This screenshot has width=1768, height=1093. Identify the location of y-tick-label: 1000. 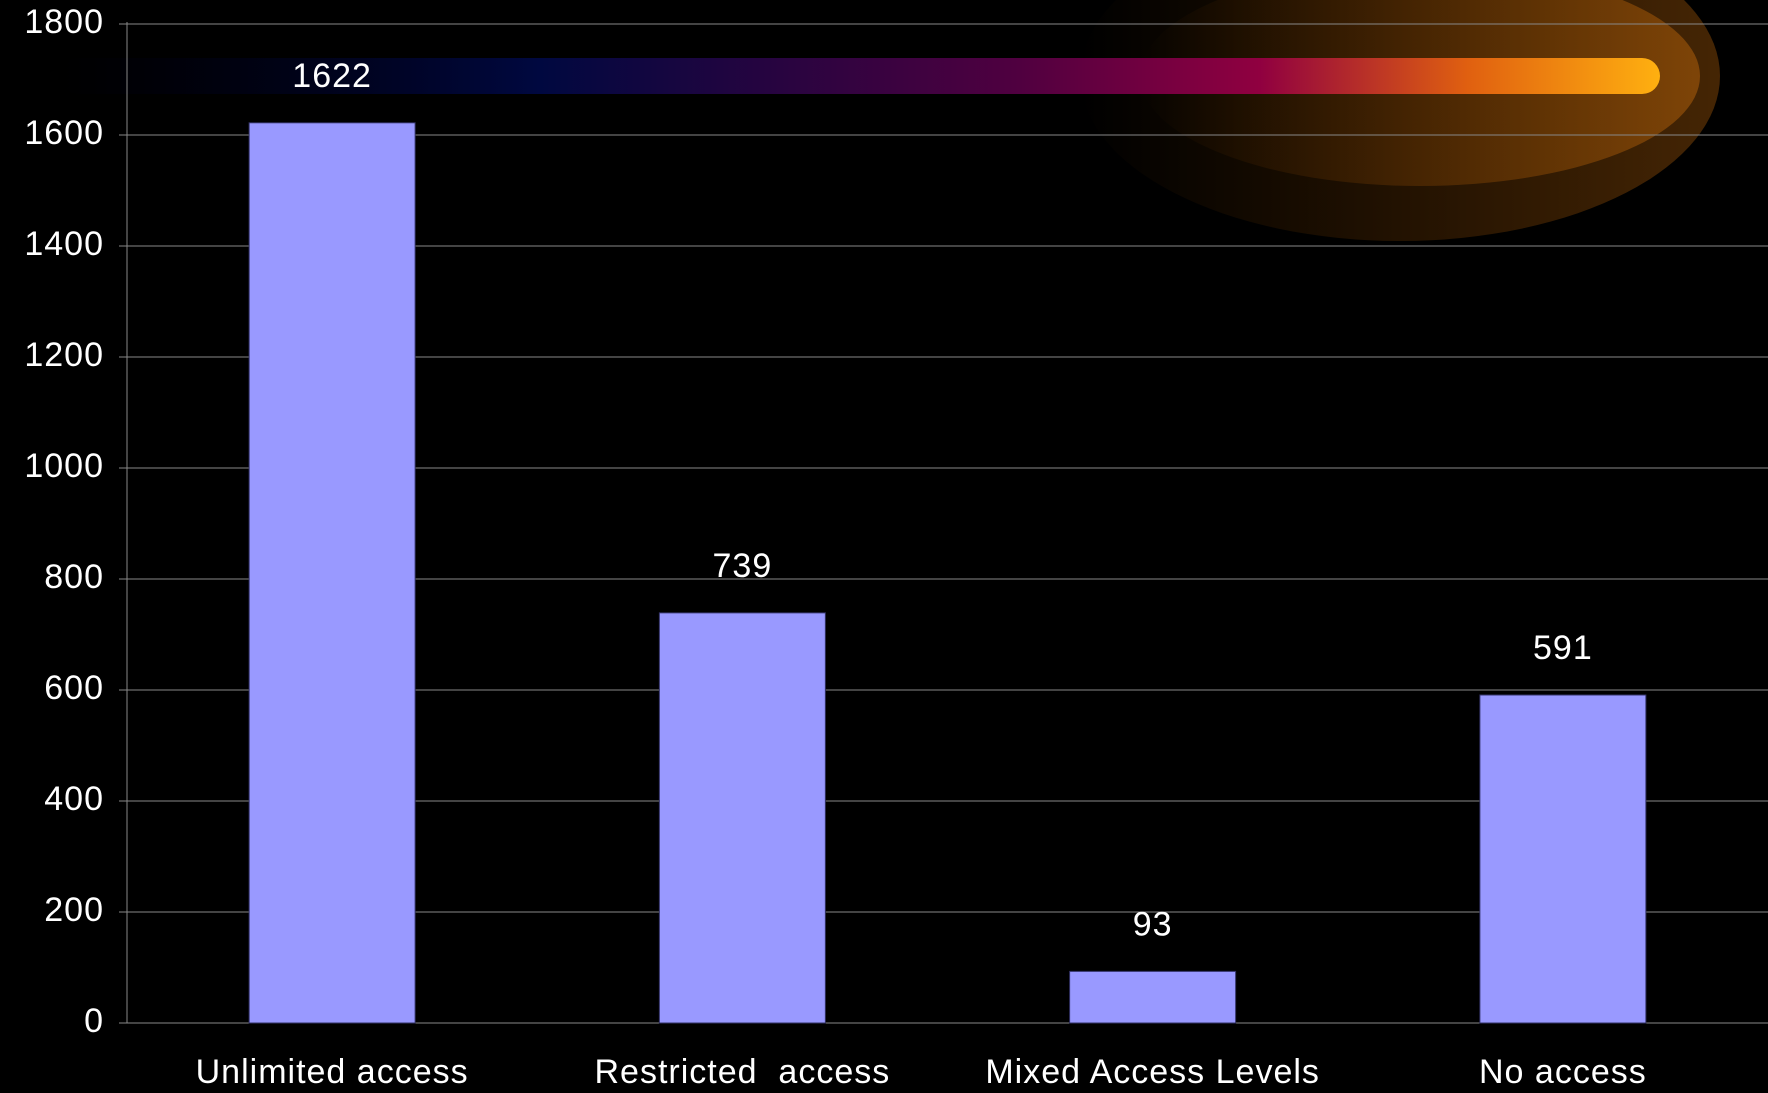
(64, 466).